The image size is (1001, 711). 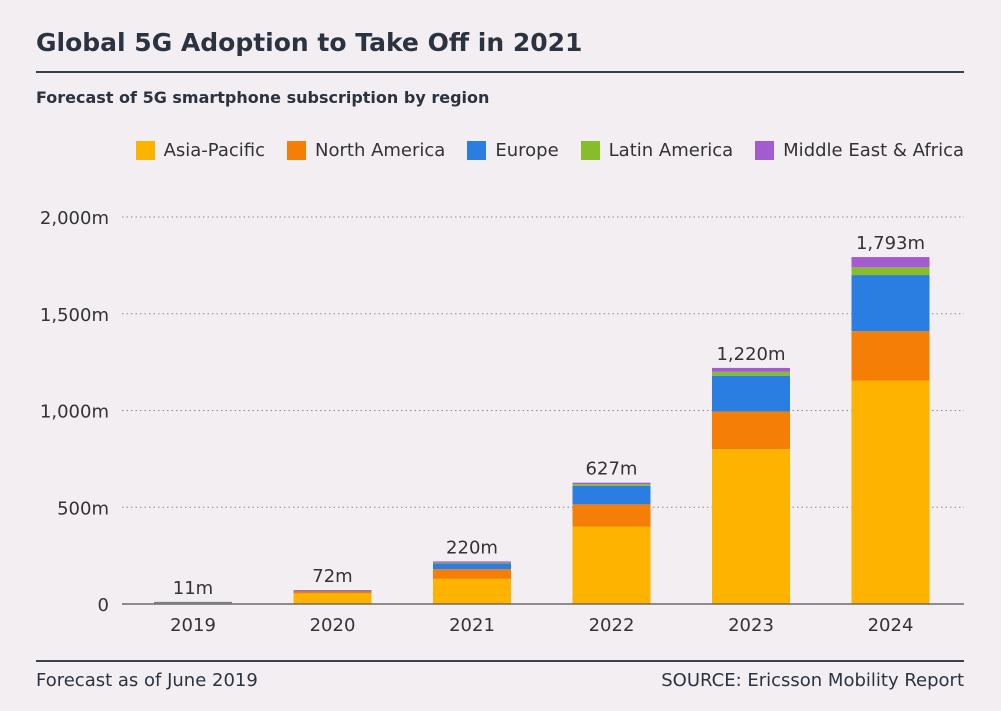 I want to click on legend-label-europe: Europe, so click(x=527, y=150).